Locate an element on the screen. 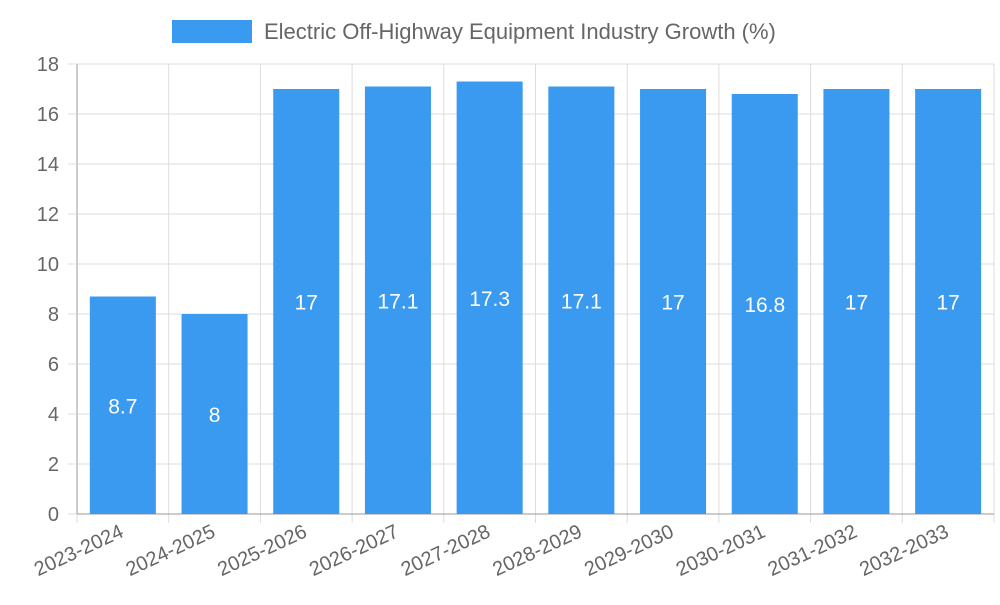 This screenshot has width=1000, height=605. y-tick-label: 10 is located at coordinates (48, 265).